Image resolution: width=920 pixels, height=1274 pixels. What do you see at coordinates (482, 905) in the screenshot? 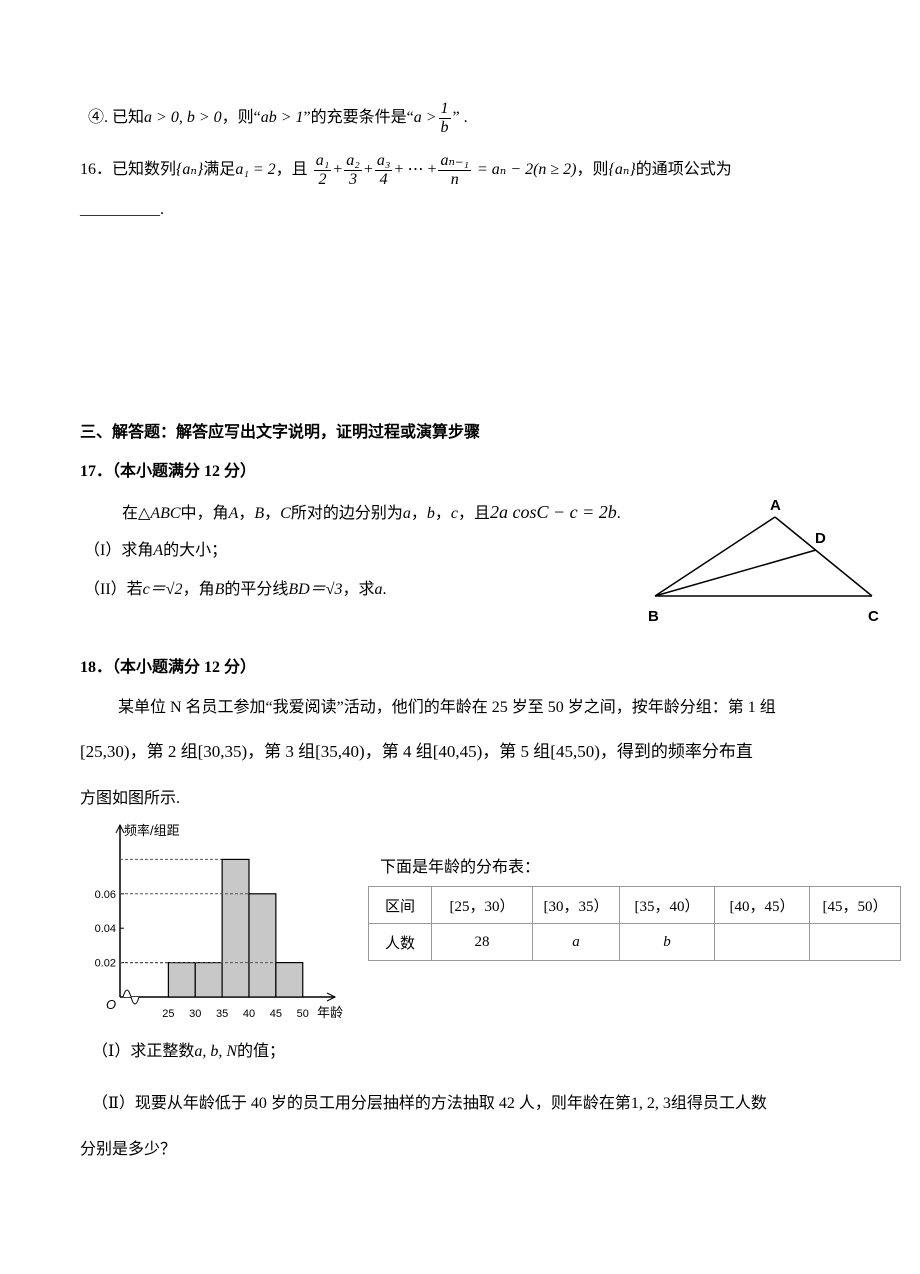
I see `cell: [25，30）` at bounding box center [482, 905].